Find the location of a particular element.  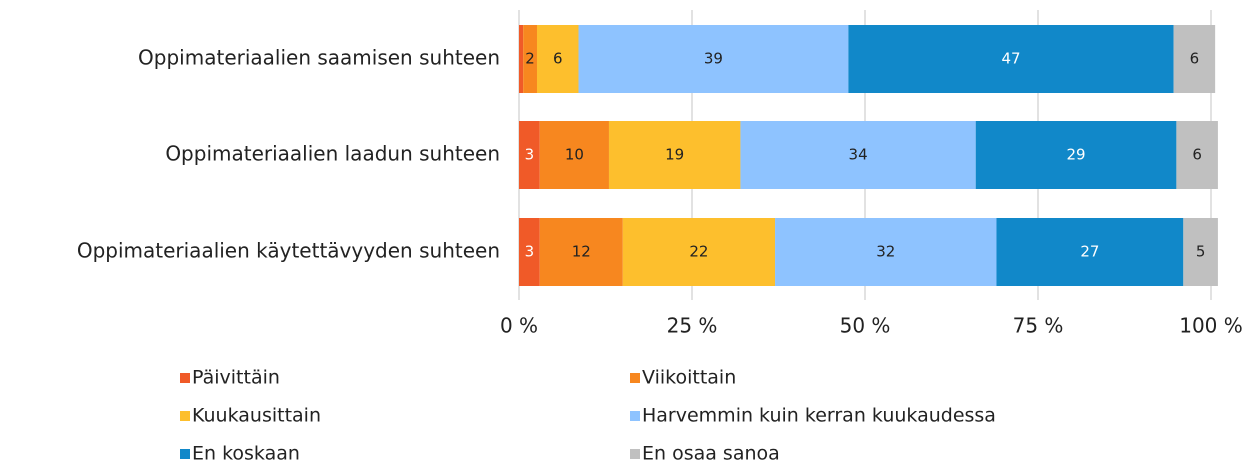

legend-label: Kuukausittain is located at coordinates (256, 416).